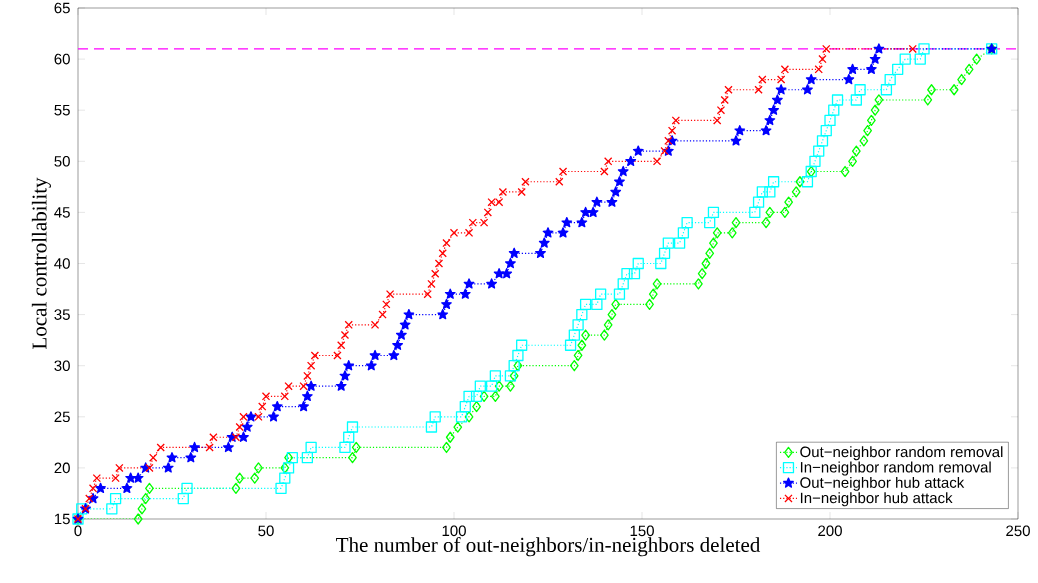 The height and width of the screenshot is (583, 1038). Describe the element at coordinates (62, 59) in the screenshot. I see `y-tick-label: 60` at that location.